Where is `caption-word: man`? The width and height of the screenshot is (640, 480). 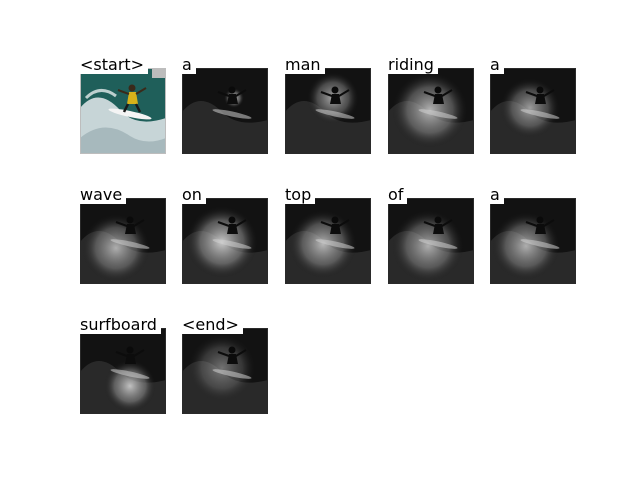 caption-word: man is located at coordinates (305, 65).